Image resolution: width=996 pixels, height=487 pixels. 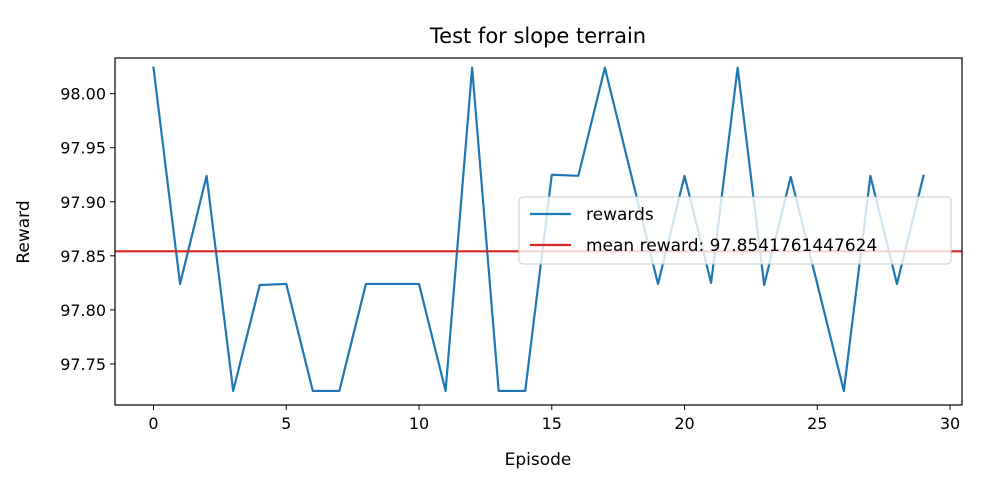 I want to click on legend-label-rewards: rewards, so click(x=620, y=215).